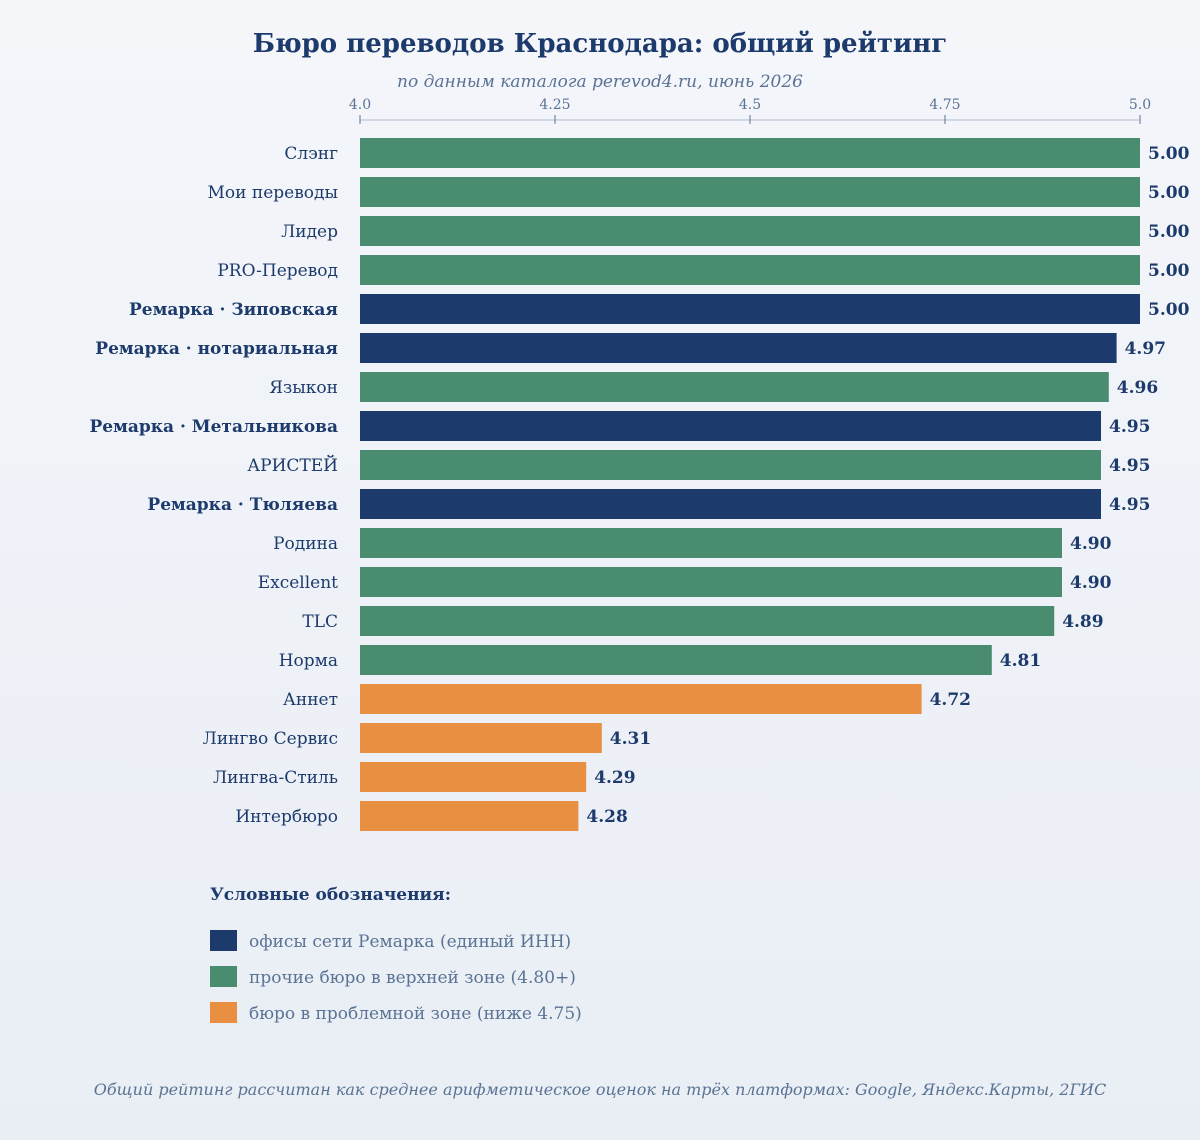 The image size is (1200, 1140). Describe the element at coordinates (213, 427) in the screenshot. I see `category-label: Ремарка · Метальникова` at that location.